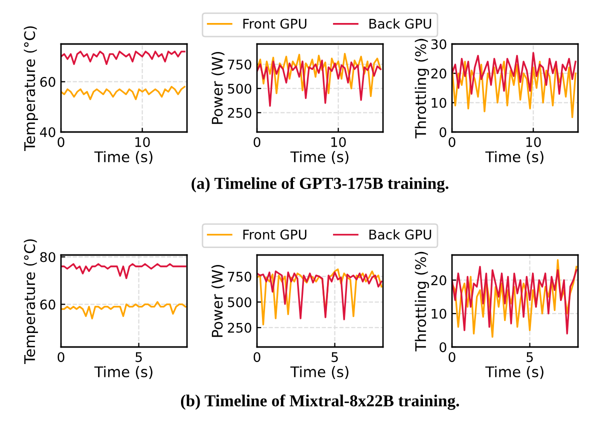 The height and width of the screenshot is (421, 589). What do you see at coordinates (320, 402) in the screenshot?
I see `text: (b) Timeline of Mixtral-8x22B training.` at bounding box center [320, 402].